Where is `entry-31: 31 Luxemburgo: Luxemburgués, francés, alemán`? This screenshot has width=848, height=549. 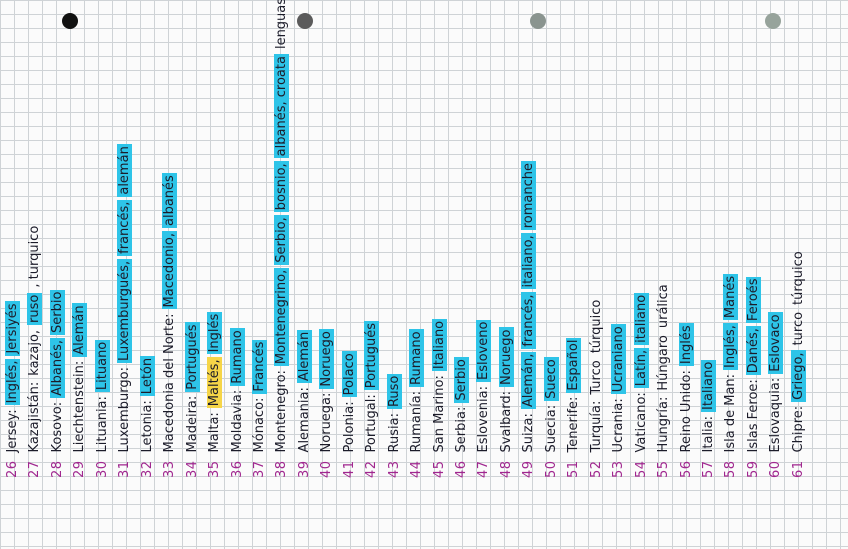 entry-31: 31 Luxemburgo: Luxemburgués, francés, alemán is located at coordinates (126, 274).